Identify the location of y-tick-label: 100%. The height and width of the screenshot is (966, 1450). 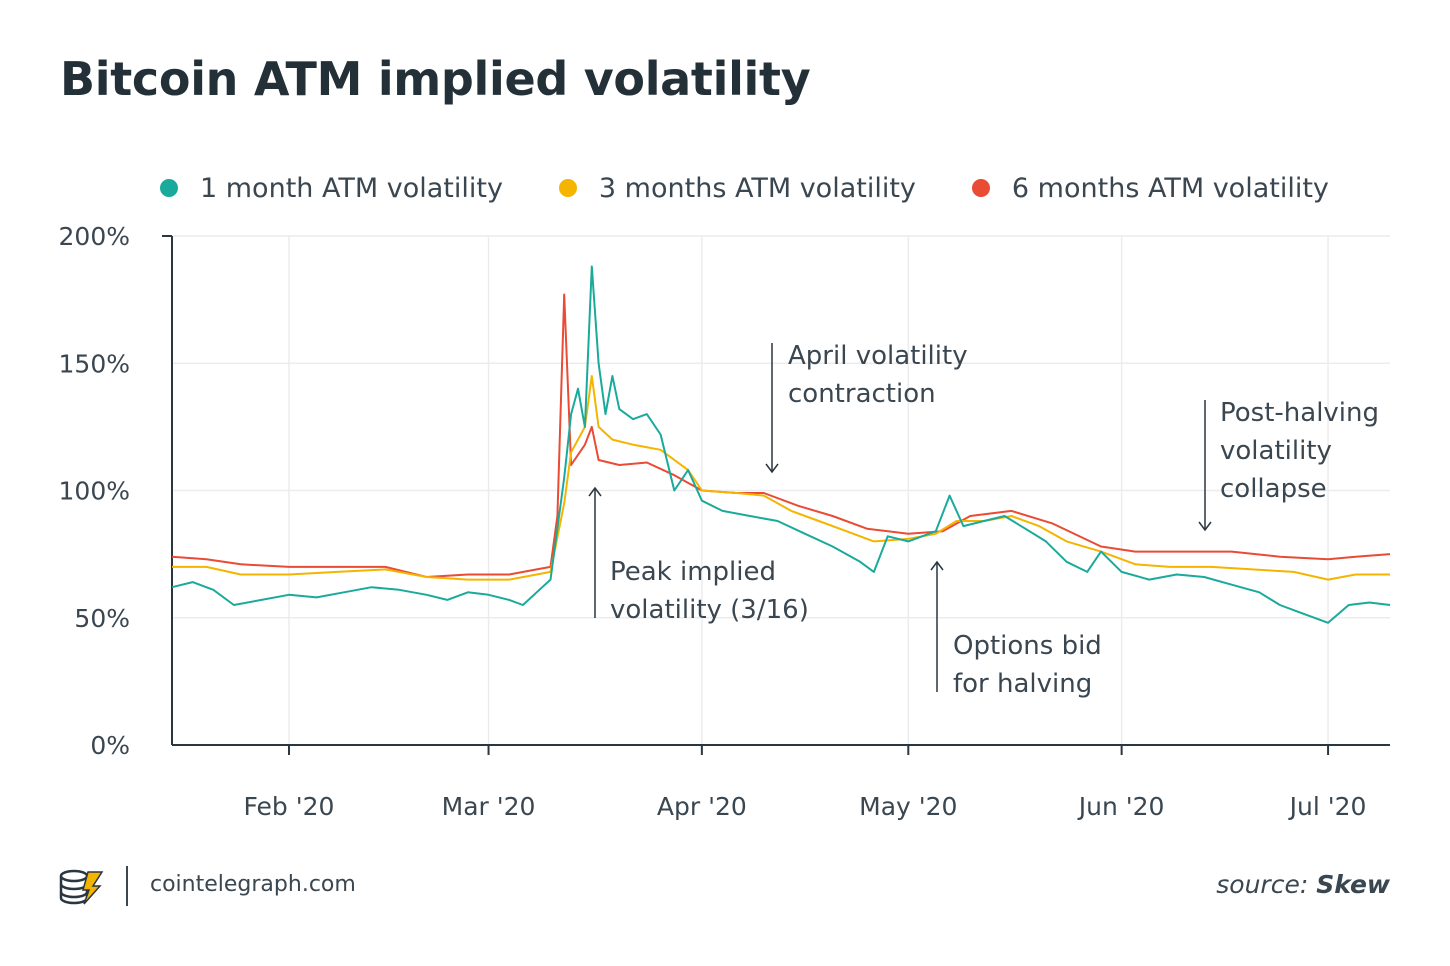
(94, 491).